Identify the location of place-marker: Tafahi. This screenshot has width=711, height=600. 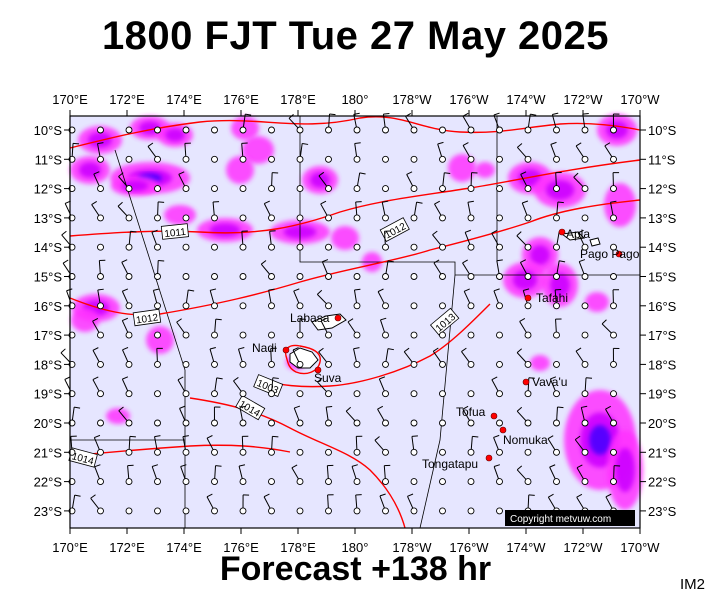
(546, 298).